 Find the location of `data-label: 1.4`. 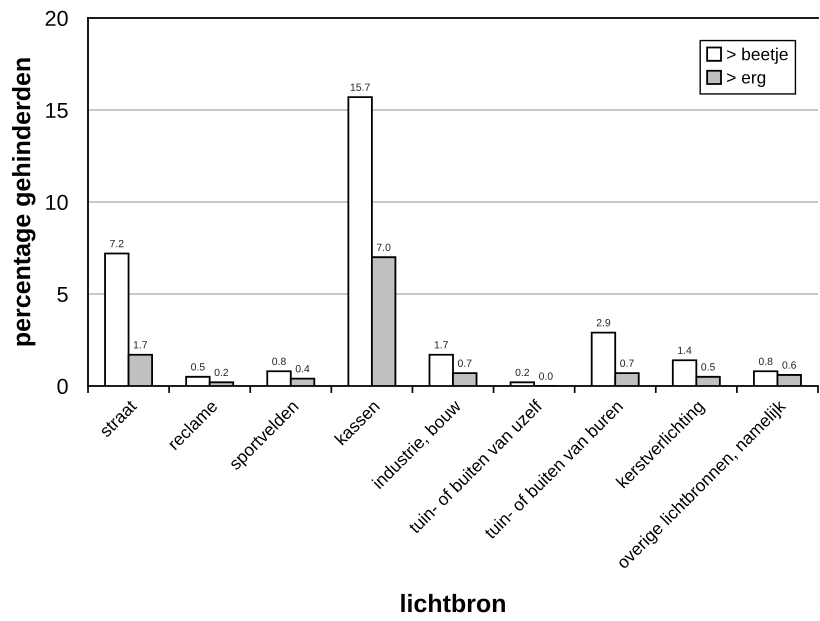

data-label: 1.4 is located at coordinates (685, 350).